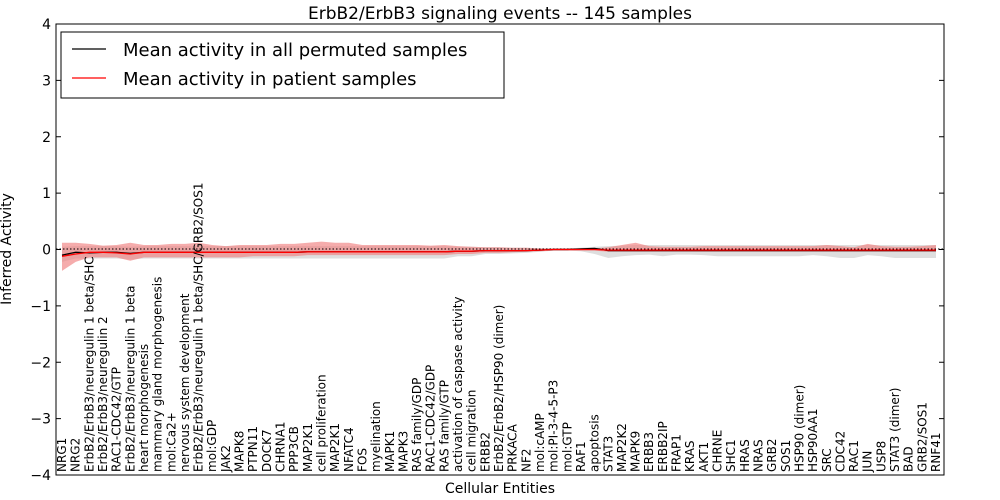  I want to click on x-tick-label: HRAS, so click(745, 455).